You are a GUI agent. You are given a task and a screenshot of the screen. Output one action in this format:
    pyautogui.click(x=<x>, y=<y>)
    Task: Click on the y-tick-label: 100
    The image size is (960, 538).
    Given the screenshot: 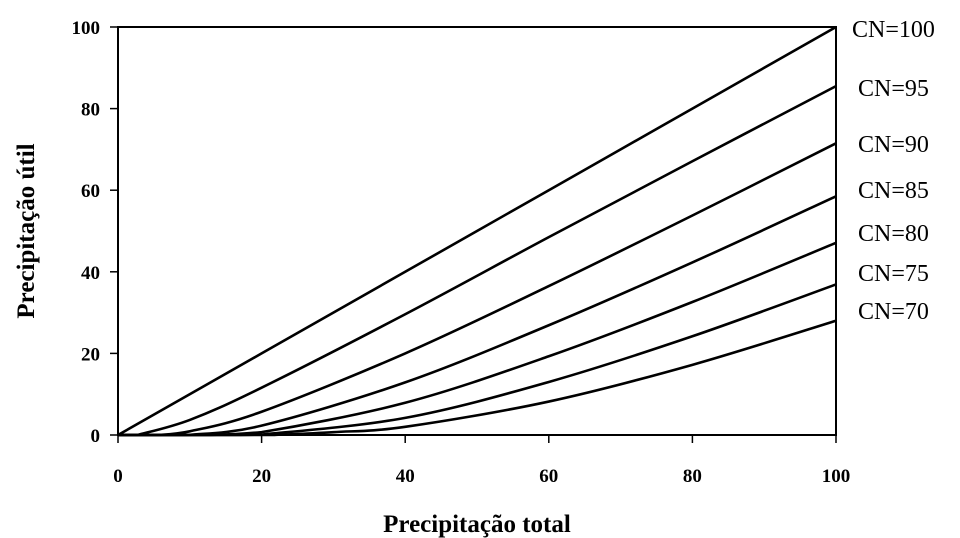 What is the action you would take?
    pyautogui.click(x=86, y=28)
    